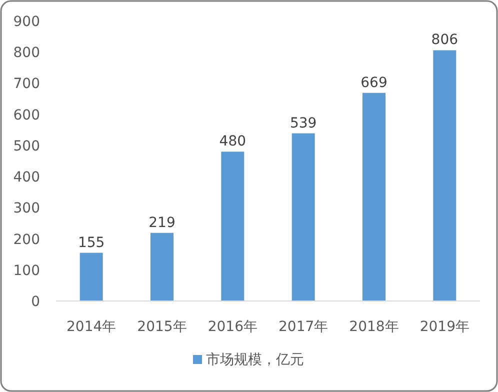 This screenshot has height=392, width=498. I want to click on data-label: 219, so click(162, 222).